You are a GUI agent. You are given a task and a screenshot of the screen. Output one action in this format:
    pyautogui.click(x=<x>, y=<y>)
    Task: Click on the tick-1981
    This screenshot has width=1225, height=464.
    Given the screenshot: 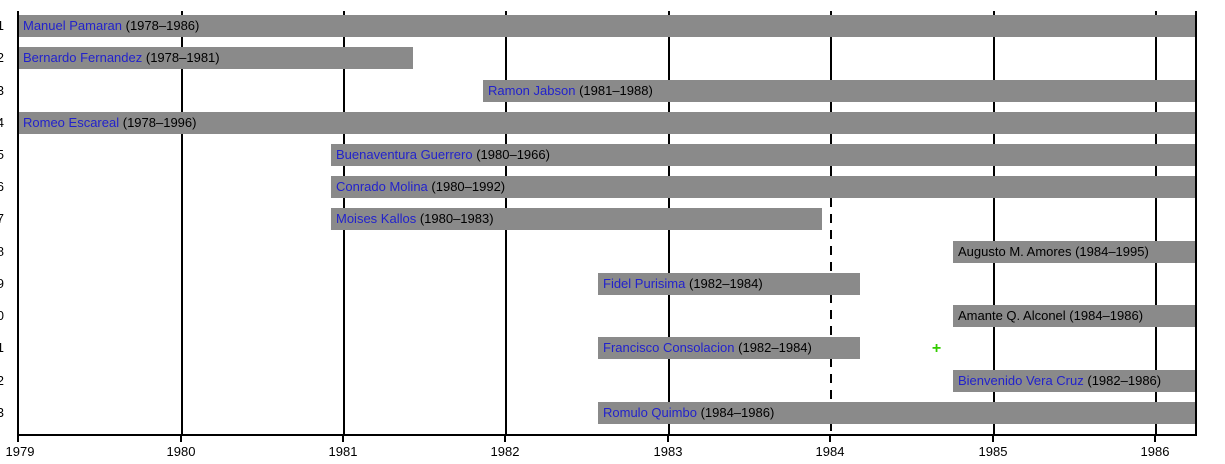 What is the action you would take?
    pyautogui.click(x=343, y=439)
    